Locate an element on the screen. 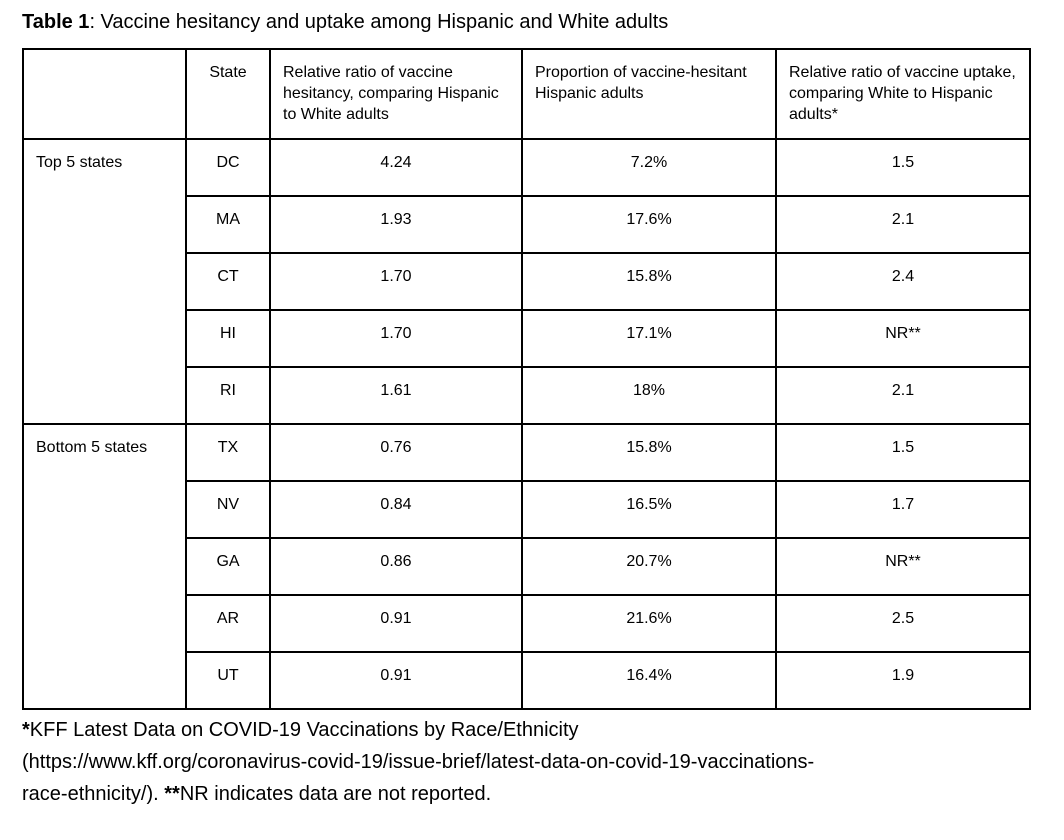  cell-state: RI is located at coordinates (228, 395).